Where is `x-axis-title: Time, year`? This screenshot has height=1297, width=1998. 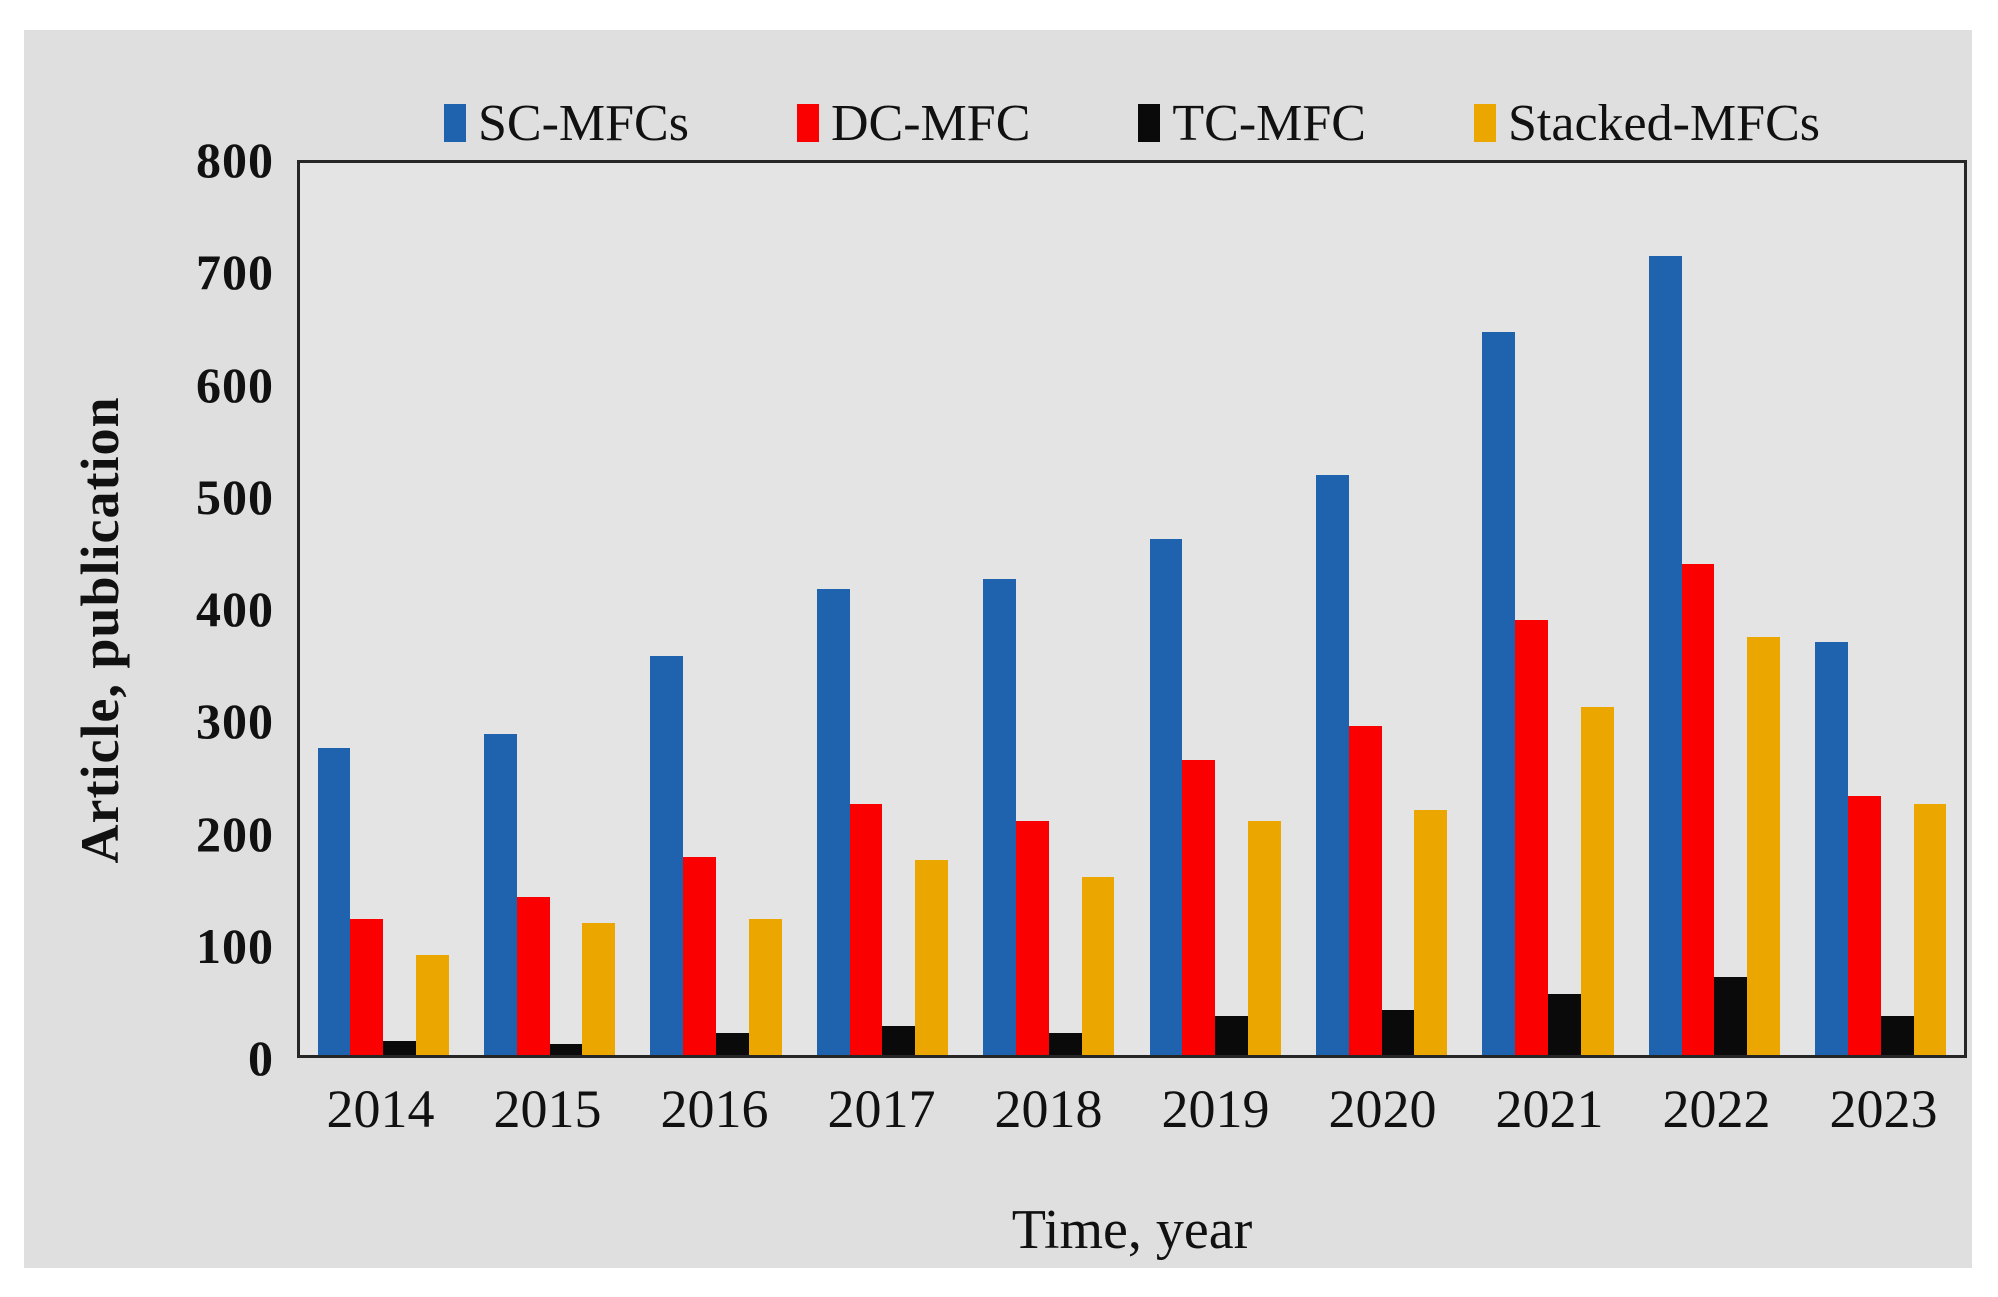 x-axis-title: Time, year is located at coordinates (1132, 1230).